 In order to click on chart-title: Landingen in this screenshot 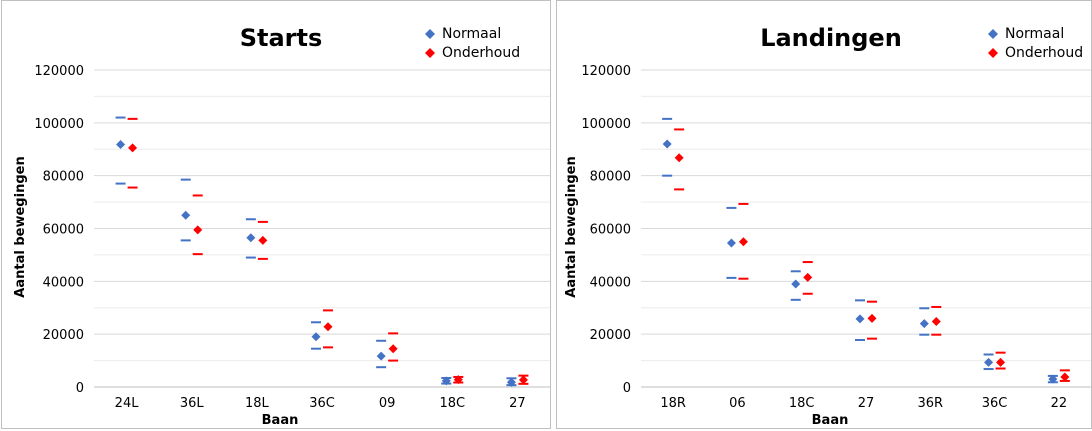, I will do `click(831, 38)`.